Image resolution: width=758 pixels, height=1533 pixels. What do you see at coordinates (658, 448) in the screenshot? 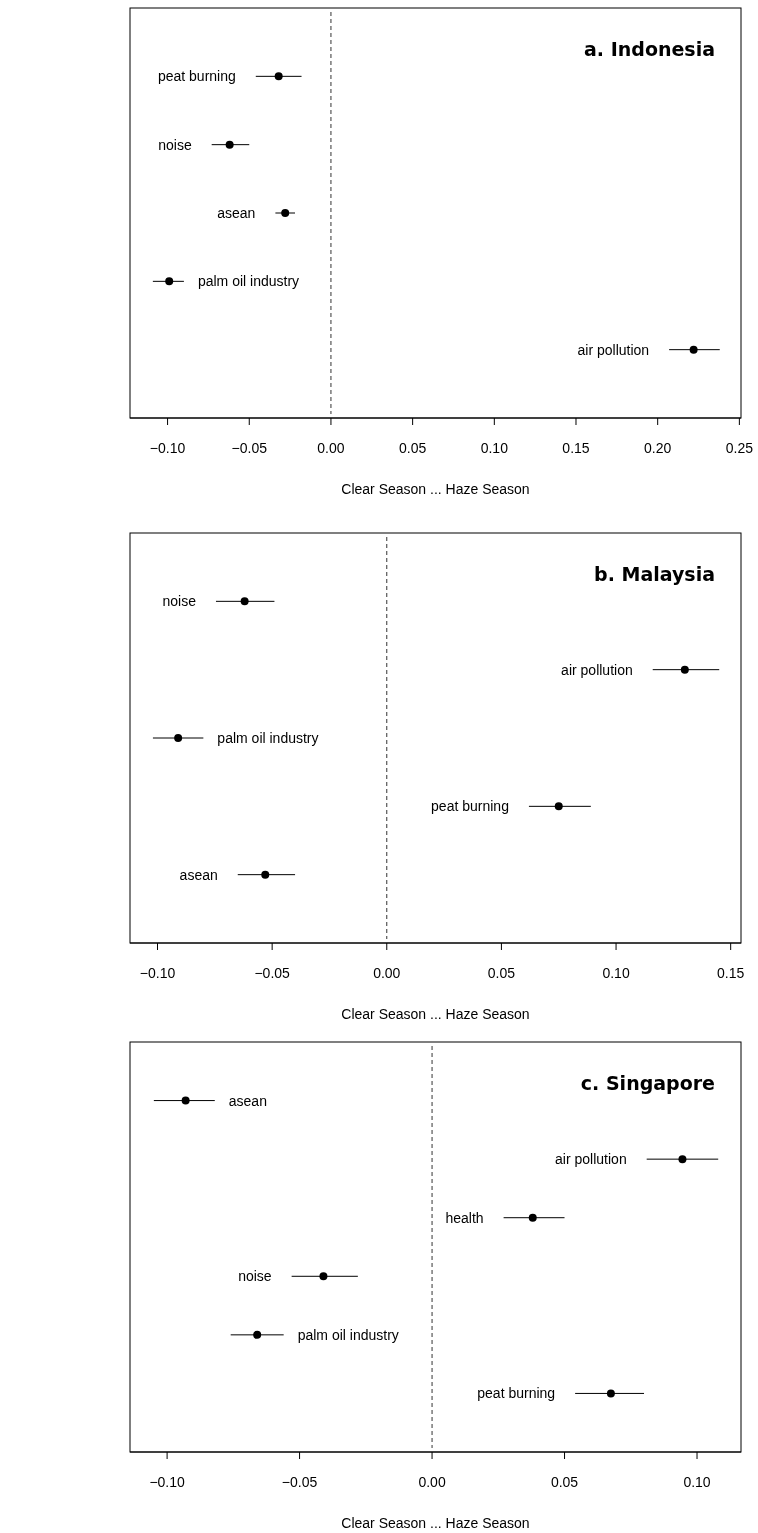
I see `x-tick-label: 0.20` at bounding box center [658, 448].